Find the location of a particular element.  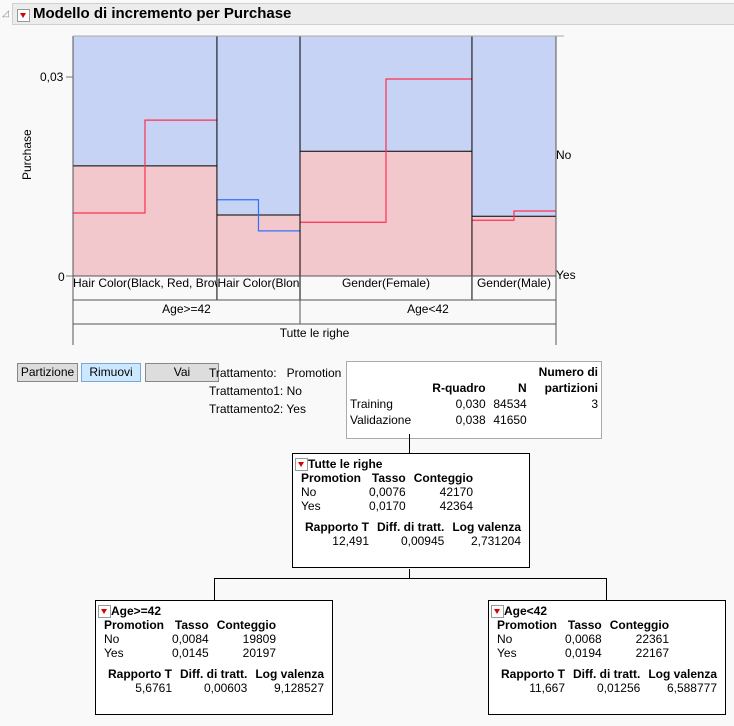

treatment2-value: Yes is located at coordinates (296, 409).